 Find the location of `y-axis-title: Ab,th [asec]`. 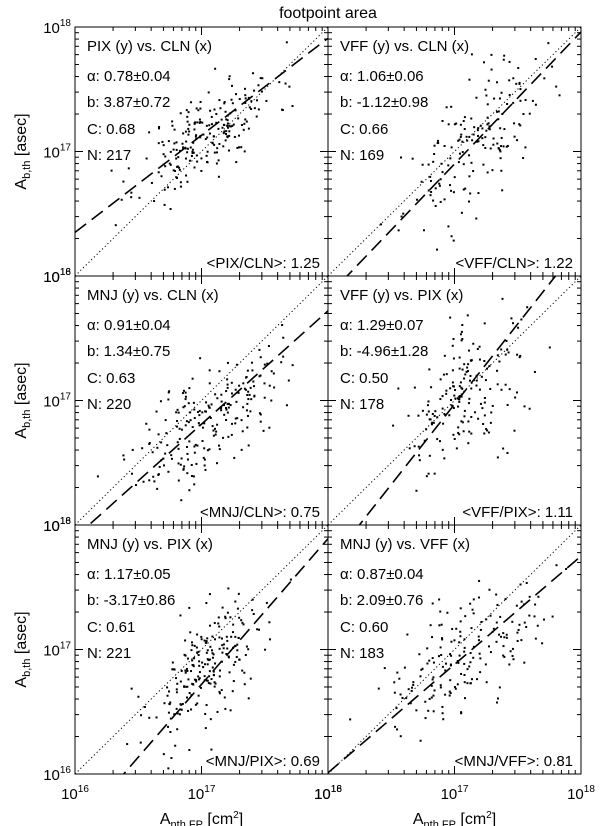

y-axis-title: Ab,th [asec] is located at coordinates (23, 649).